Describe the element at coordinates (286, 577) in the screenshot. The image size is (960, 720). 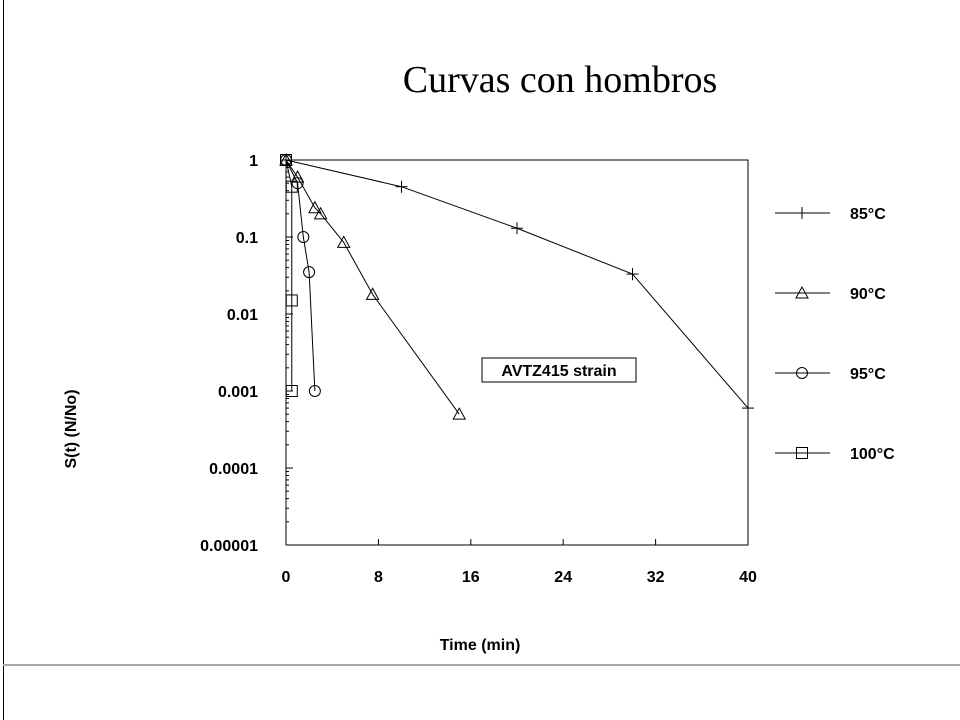
I see `x-tick-label: 0` at that location.